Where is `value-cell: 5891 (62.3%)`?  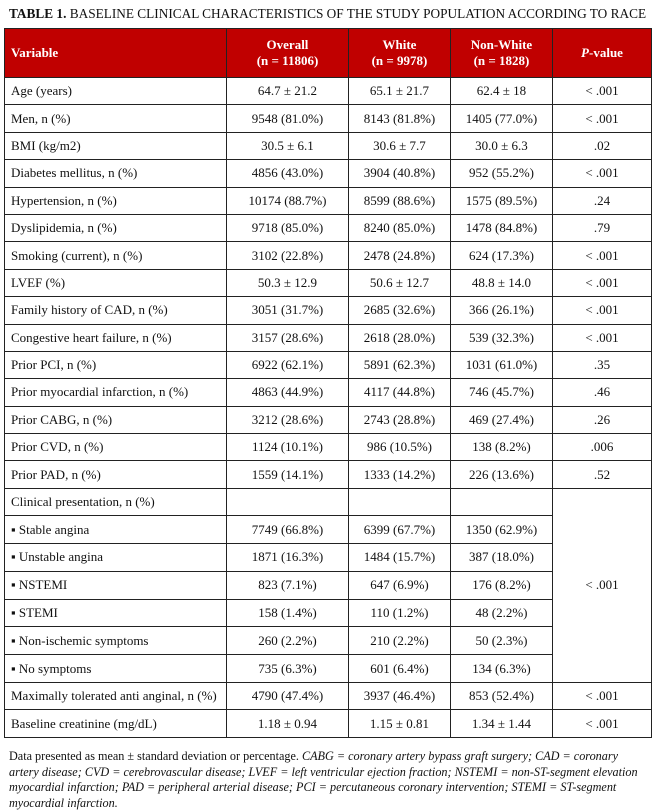
value-cell: 5891 (62.3%) is located at coordinates (399, 365).